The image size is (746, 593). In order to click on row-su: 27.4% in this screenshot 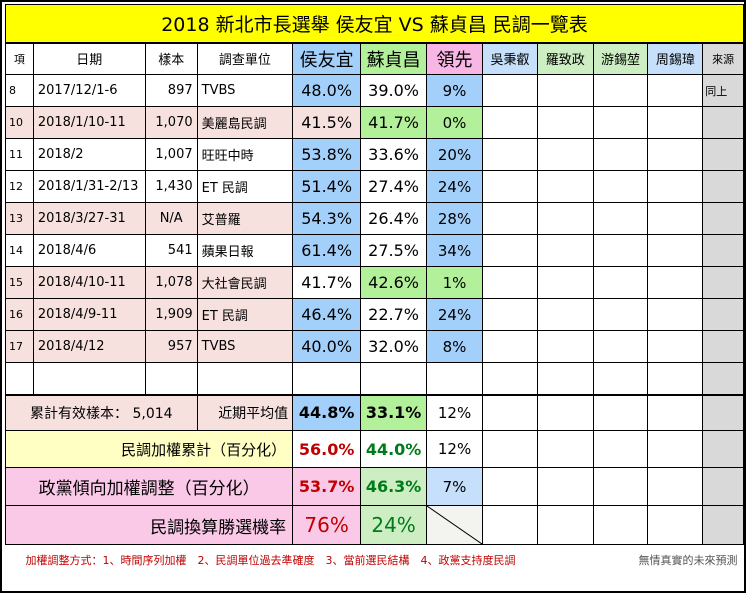, I will do `click(394, 186)`.